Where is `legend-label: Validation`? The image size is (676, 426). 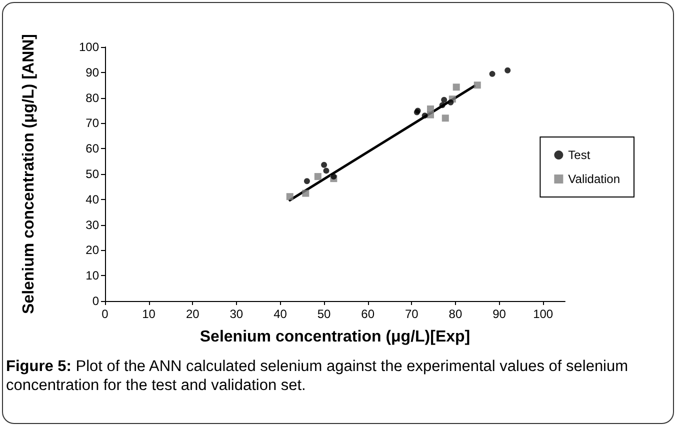
legend-label: Validation is located at coordinates (594, 179).